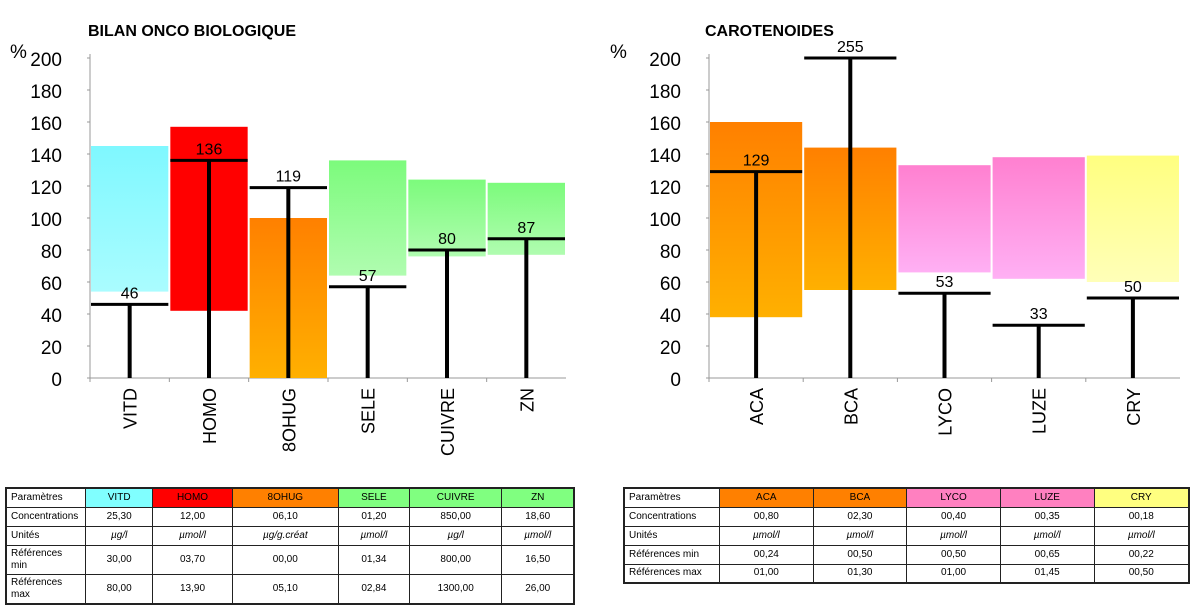 This screenshot has height=611, width=1200. Describe the element at coordinates (373, 497) in the screenshot. I see `column-header-cell: SELE` at that location.